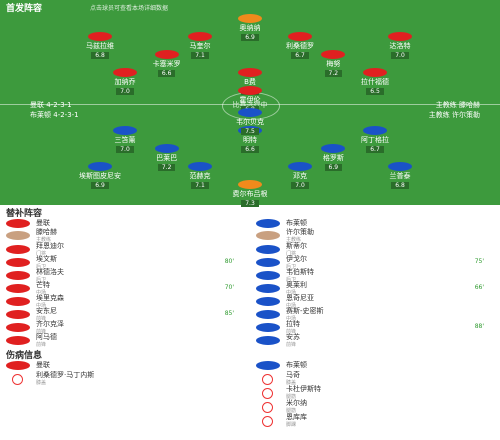 This screenshot has width=500, height=440. Describe the element at coordinates (250, 121) in the screenshot. I see `player: 韦尔贝克 7.5` at that location.